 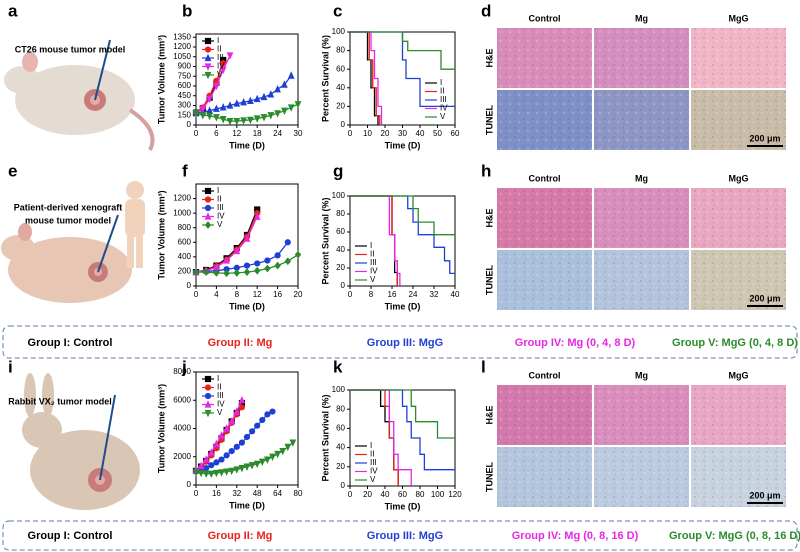 What do you see at coordinates (218, 40) in the screenshot?
I see `legend-label: I` at bounding box center [218, 40].